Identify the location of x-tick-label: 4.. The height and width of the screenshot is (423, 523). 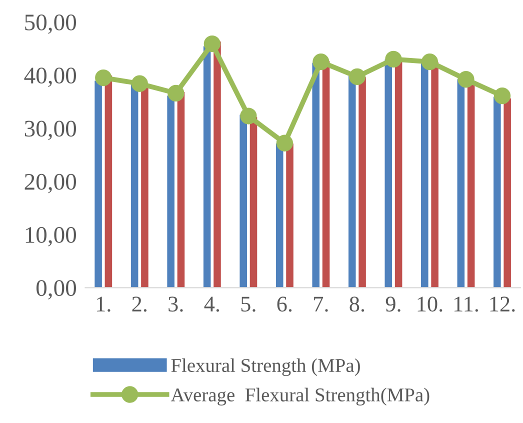
(212, 304).